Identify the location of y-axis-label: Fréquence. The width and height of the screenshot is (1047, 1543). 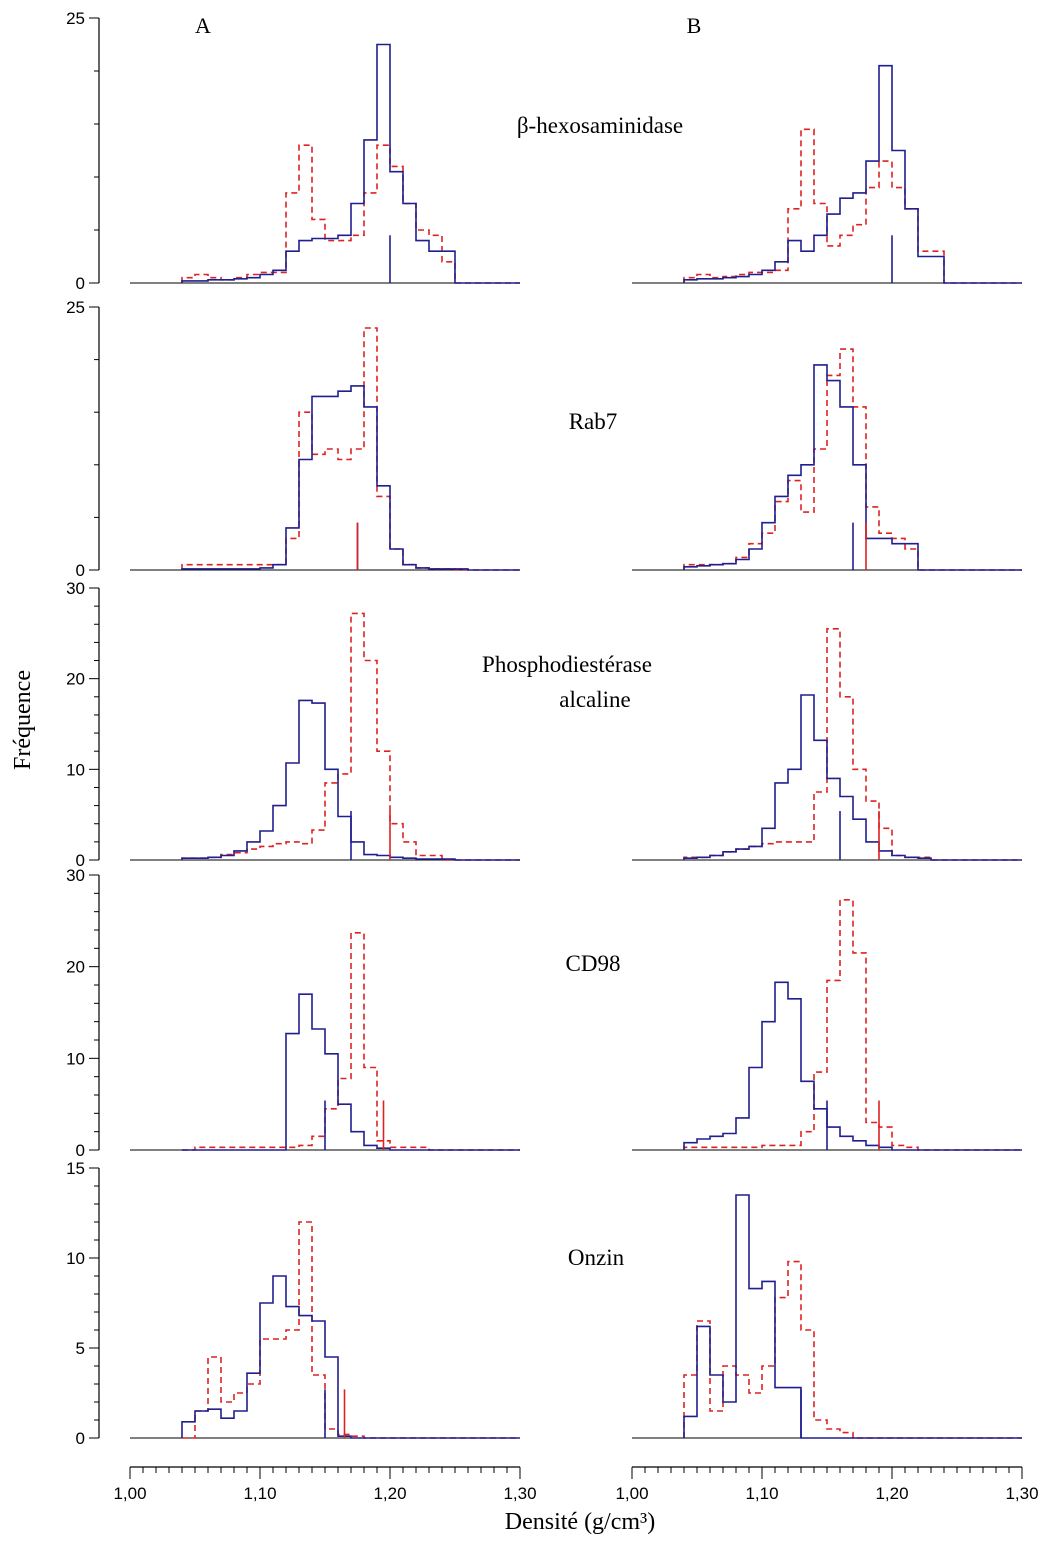
(23, 720).